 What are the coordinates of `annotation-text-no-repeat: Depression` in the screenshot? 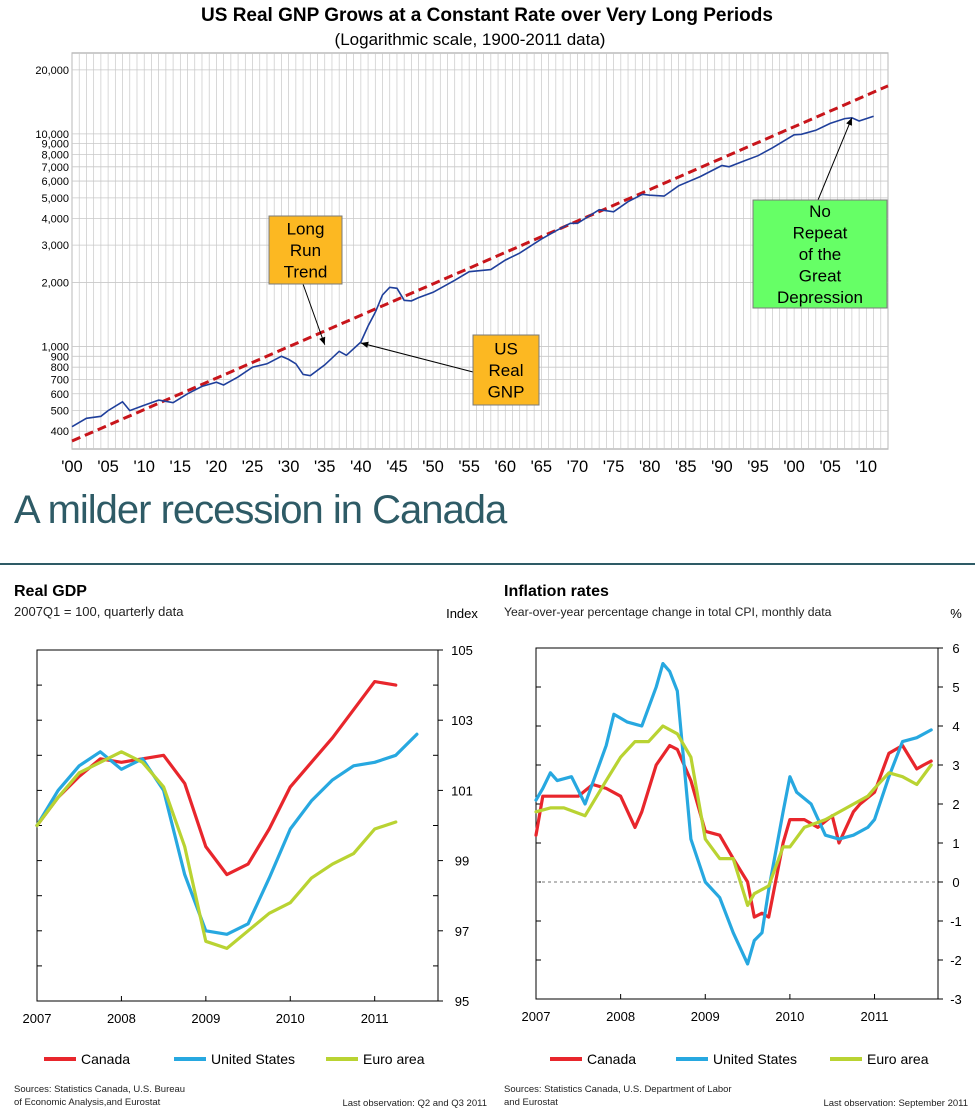 It's located at (820, 297).